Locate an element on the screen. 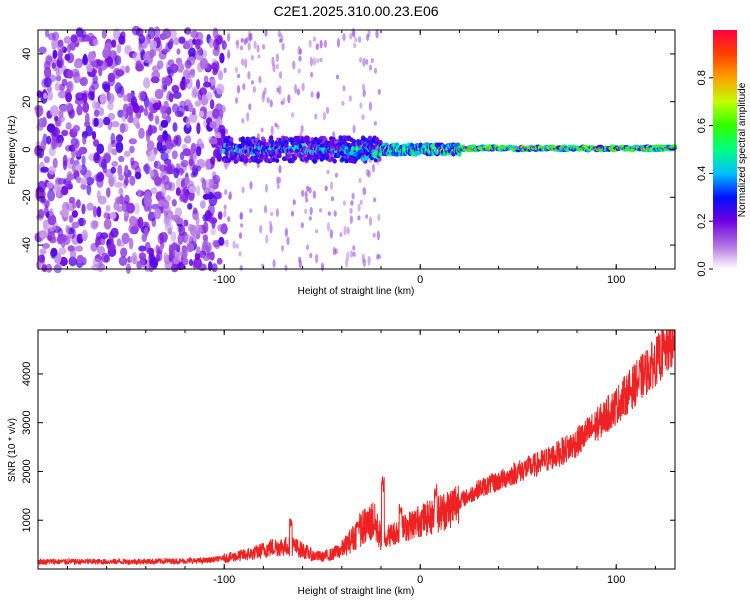 The image size is (750, 600). y-tick-label: -20 is located at coordinates (27, 197).